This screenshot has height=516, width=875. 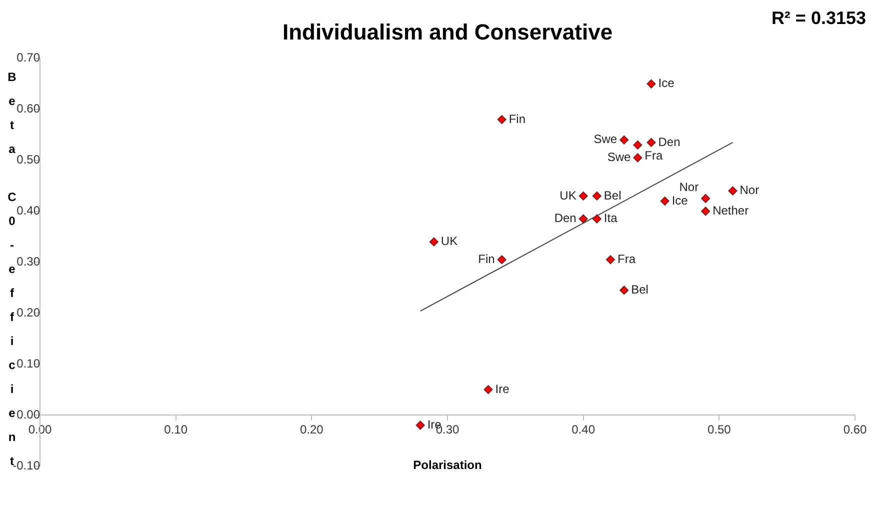 What do you see at coordinates (855, 429) in the screenshot?
I see `x-tick-label: 0.60` at bounding box center [855, 429].